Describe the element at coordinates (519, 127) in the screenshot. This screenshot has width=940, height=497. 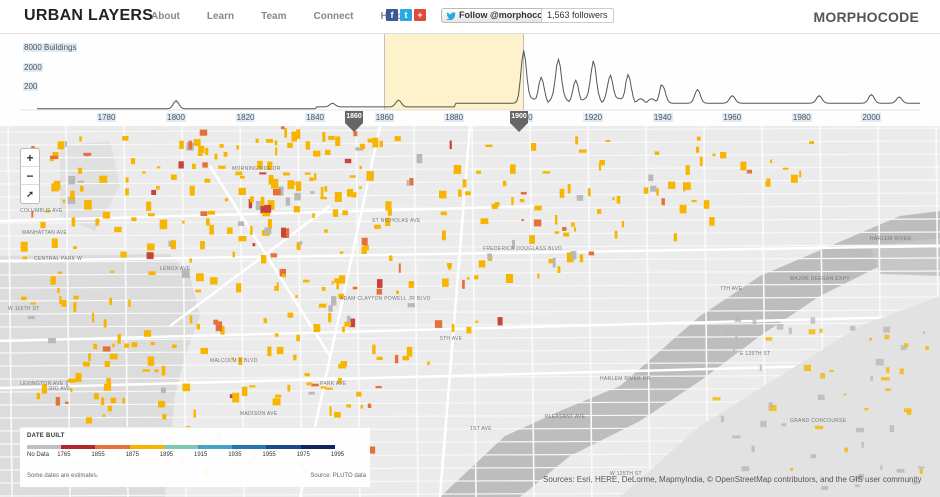
I see `range-end-handle-pointer` at that location.